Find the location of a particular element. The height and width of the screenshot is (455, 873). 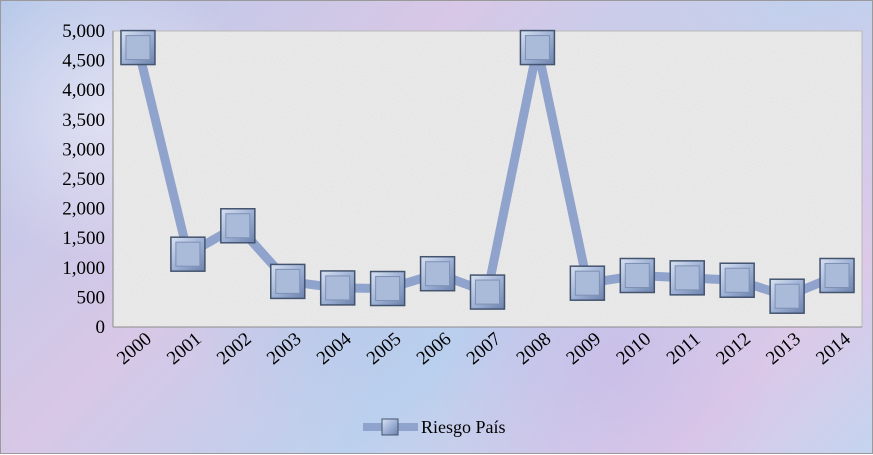

y-tick-label: 5,000 is located at coordinates (83, 31).